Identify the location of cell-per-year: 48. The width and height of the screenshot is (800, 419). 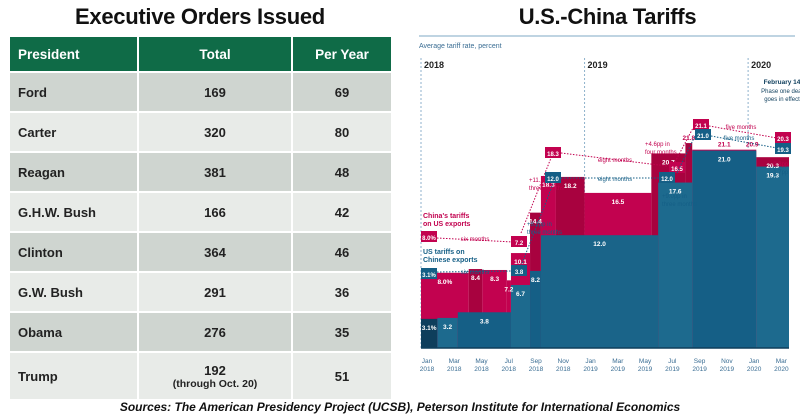
(342, 172).